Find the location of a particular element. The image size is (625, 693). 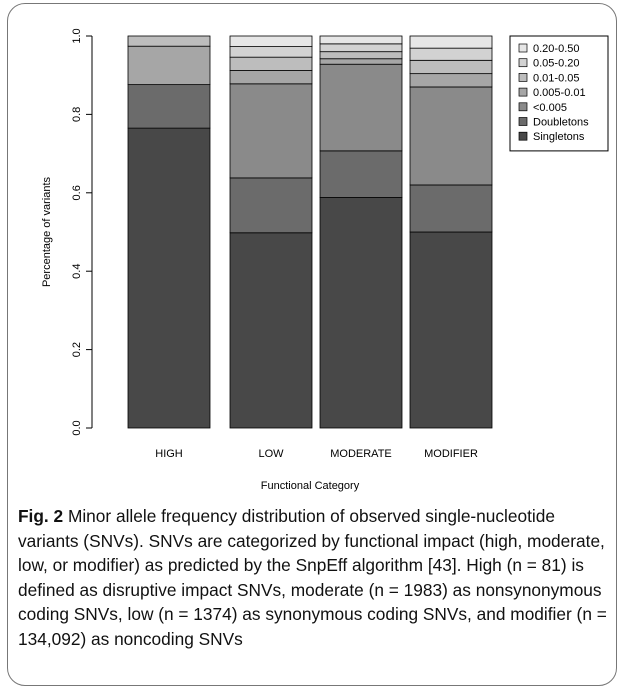

y-tick-label: 1.0 is located at coordinates (77, 35).